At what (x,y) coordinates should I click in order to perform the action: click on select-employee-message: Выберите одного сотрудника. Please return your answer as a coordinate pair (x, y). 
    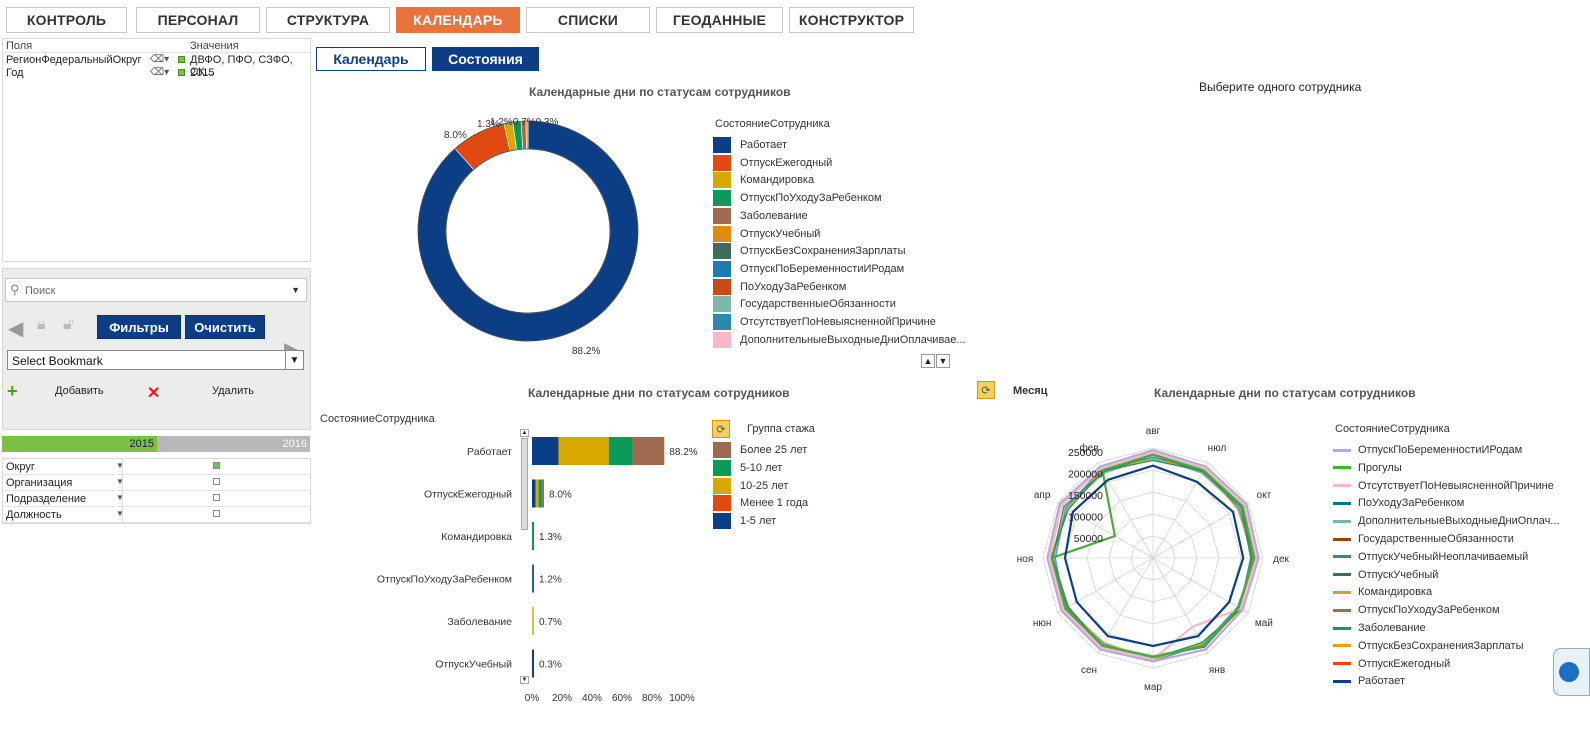
    Looking at the image, I should click on (1280, 87).